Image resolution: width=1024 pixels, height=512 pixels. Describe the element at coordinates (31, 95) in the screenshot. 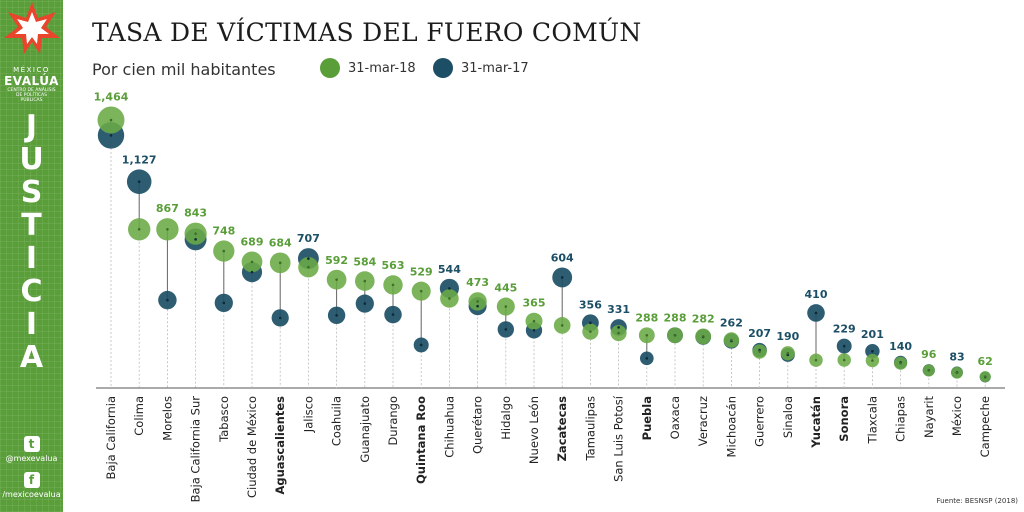

I see `brand-sub: CENTRO DE ANÁLISIS DE POLÍTICAS PÚBLICAS` at that location.